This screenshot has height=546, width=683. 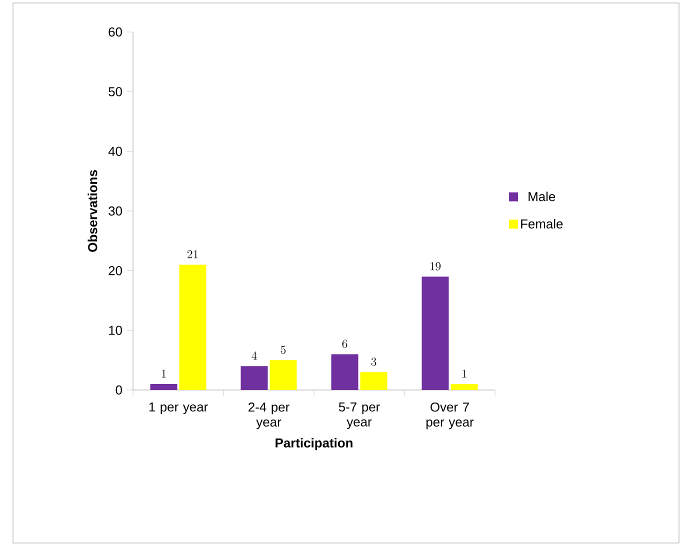 I want to click on x-tick-label: 1 per year, so click(x=178, y=408).